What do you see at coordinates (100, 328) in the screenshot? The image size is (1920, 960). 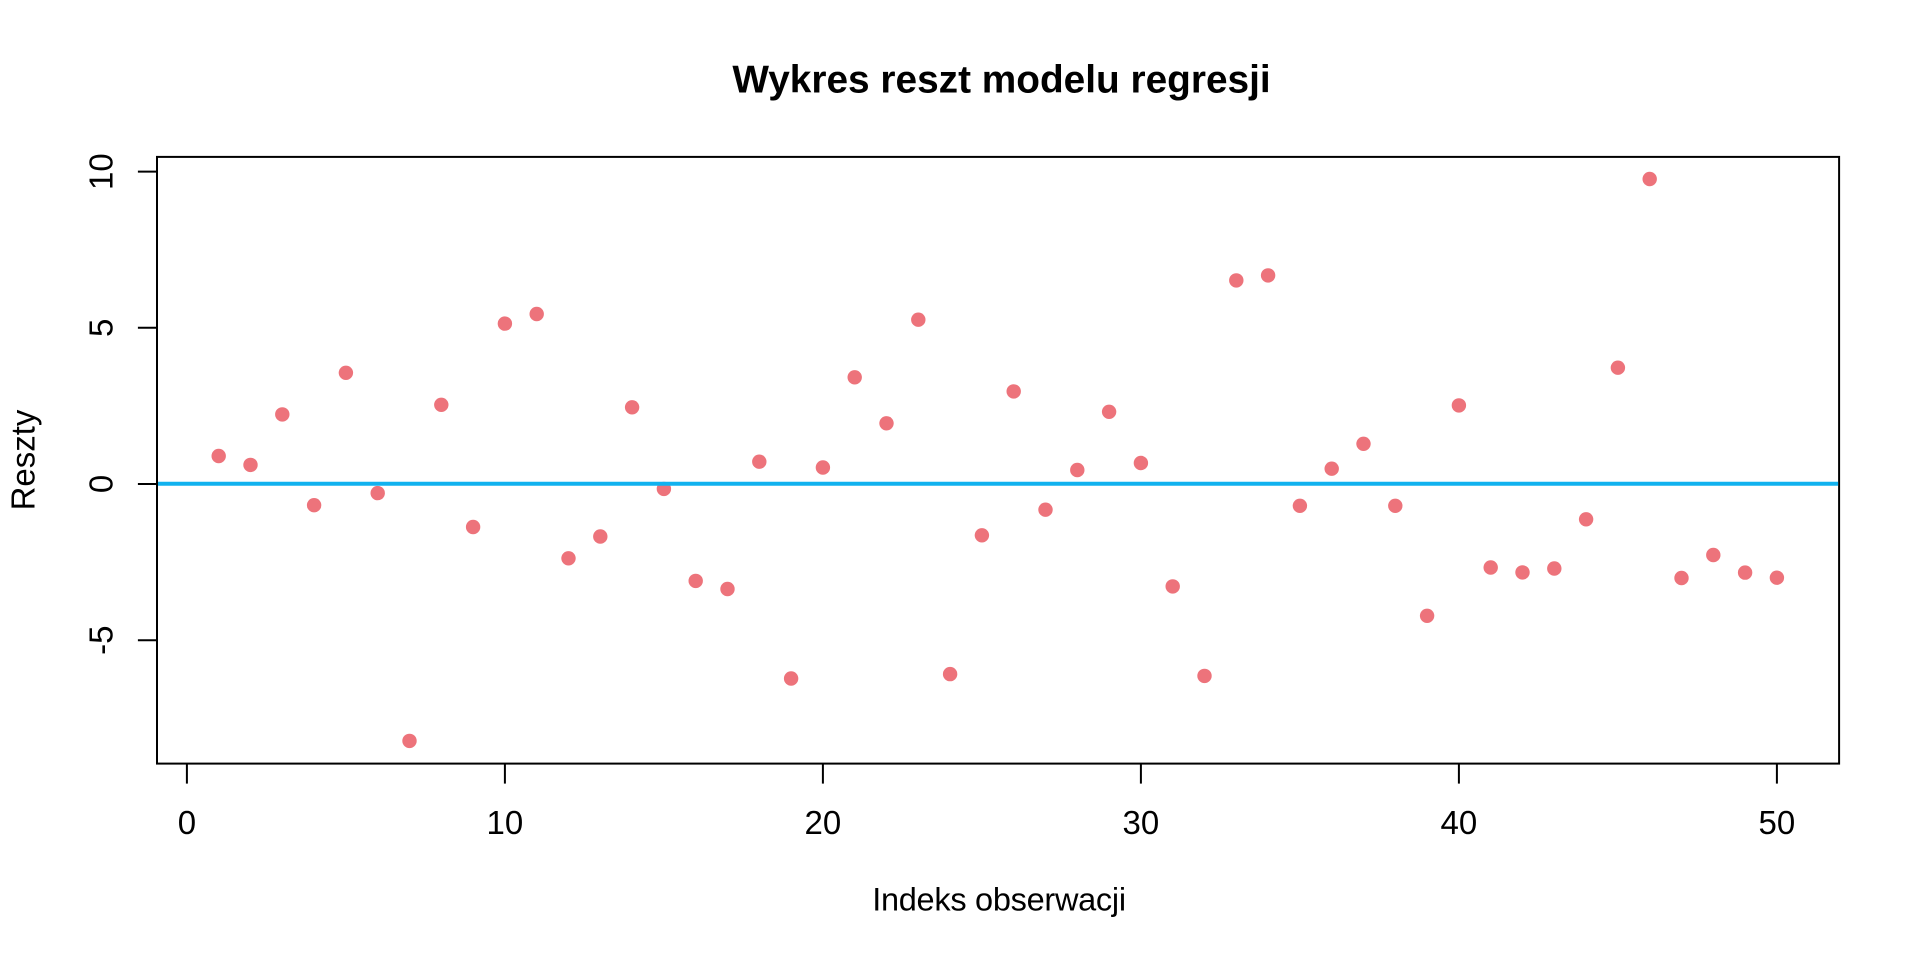 I see `svg-text: 5` at bounding box center [100, 328].